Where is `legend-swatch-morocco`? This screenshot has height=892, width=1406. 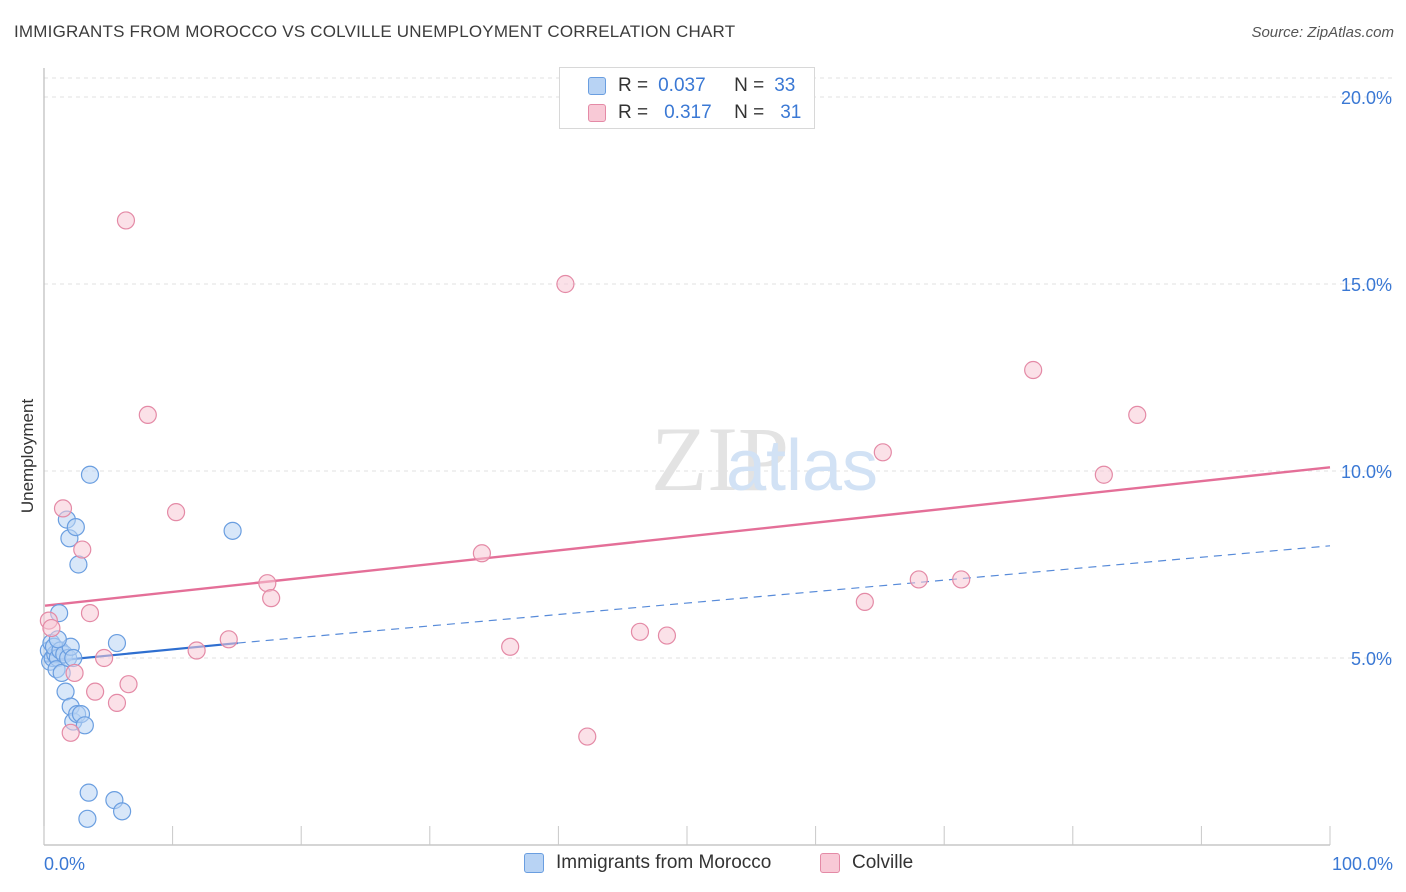
legend-swatch-morocco is located at coordinates (597, 86).